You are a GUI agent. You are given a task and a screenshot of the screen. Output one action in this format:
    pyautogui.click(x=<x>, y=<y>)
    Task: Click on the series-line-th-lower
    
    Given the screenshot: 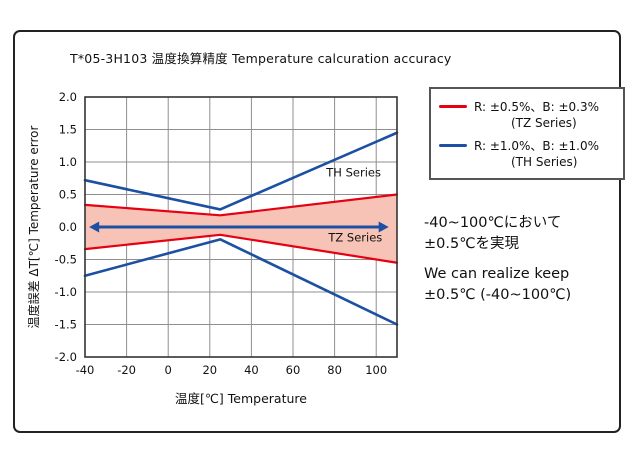 What is the action you would take?
    pyautogui.click(x=241, y=282)
    